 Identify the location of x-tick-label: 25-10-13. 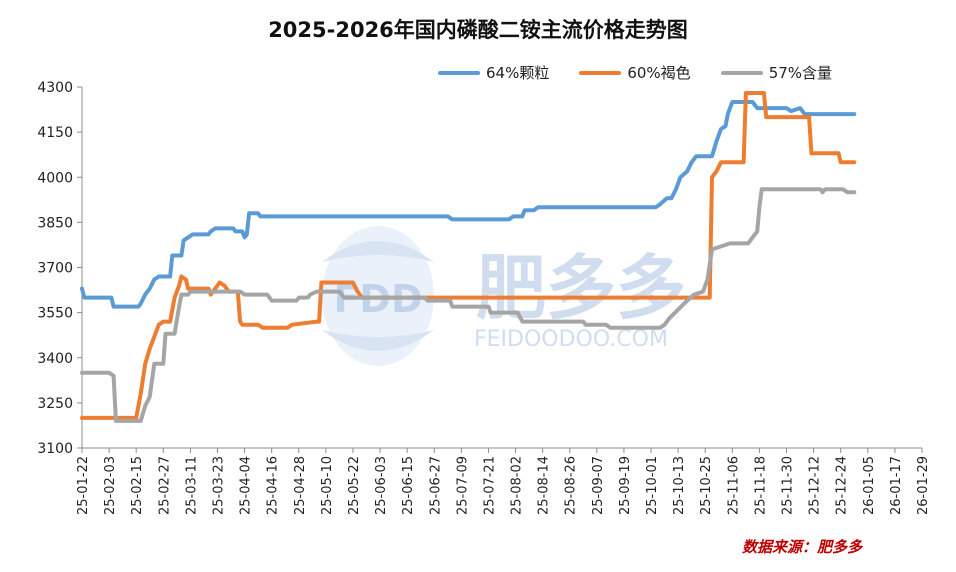
(679, 485).